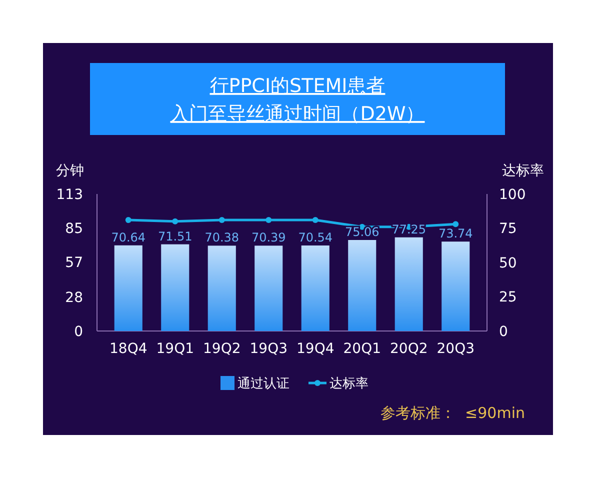 This screenshot has width=600, height=480. I want to click on data-label: 70.54, so click(315, 237).